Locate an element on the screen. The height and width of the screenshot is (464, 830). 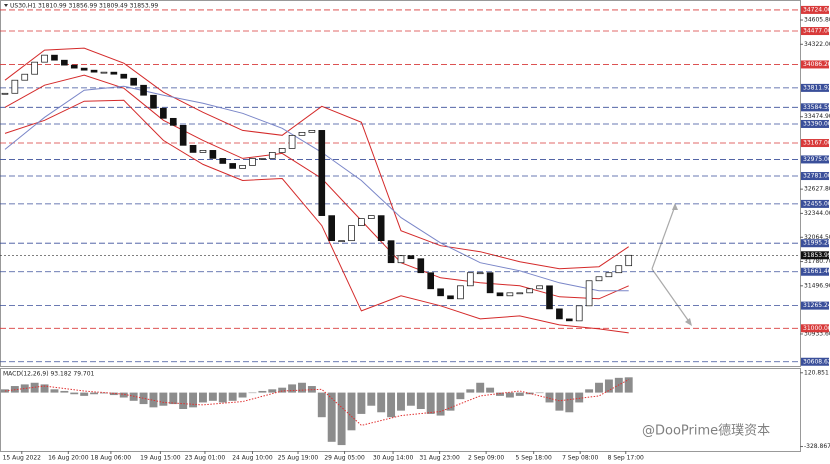
y-tick-label: 33474.90 is located at coordinates (817, 116).